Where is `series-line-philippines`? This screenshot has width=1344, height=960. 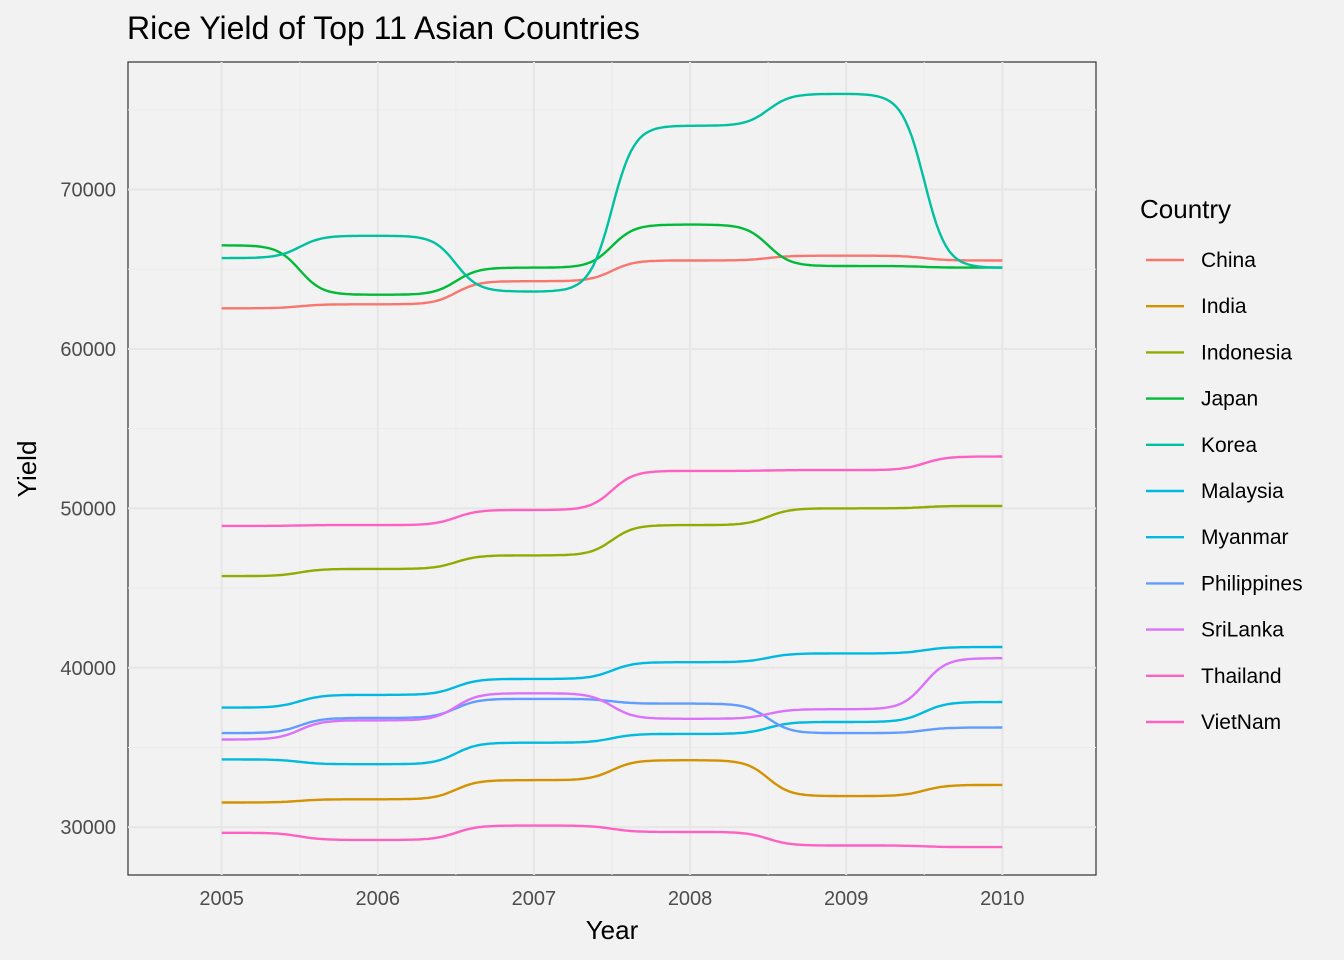
series-line-philippines is located at coordinates (612, 716).